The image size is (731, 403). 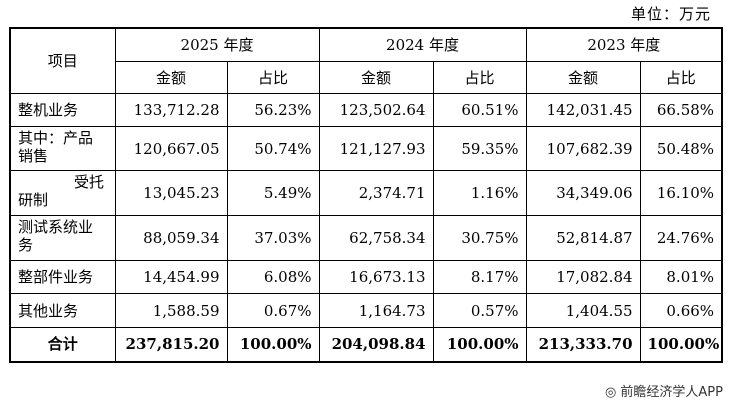 What do you see at coordinates (479, 238) in the screenshot?
I see `cell: 30.75%` at bounding box center [479, 238].